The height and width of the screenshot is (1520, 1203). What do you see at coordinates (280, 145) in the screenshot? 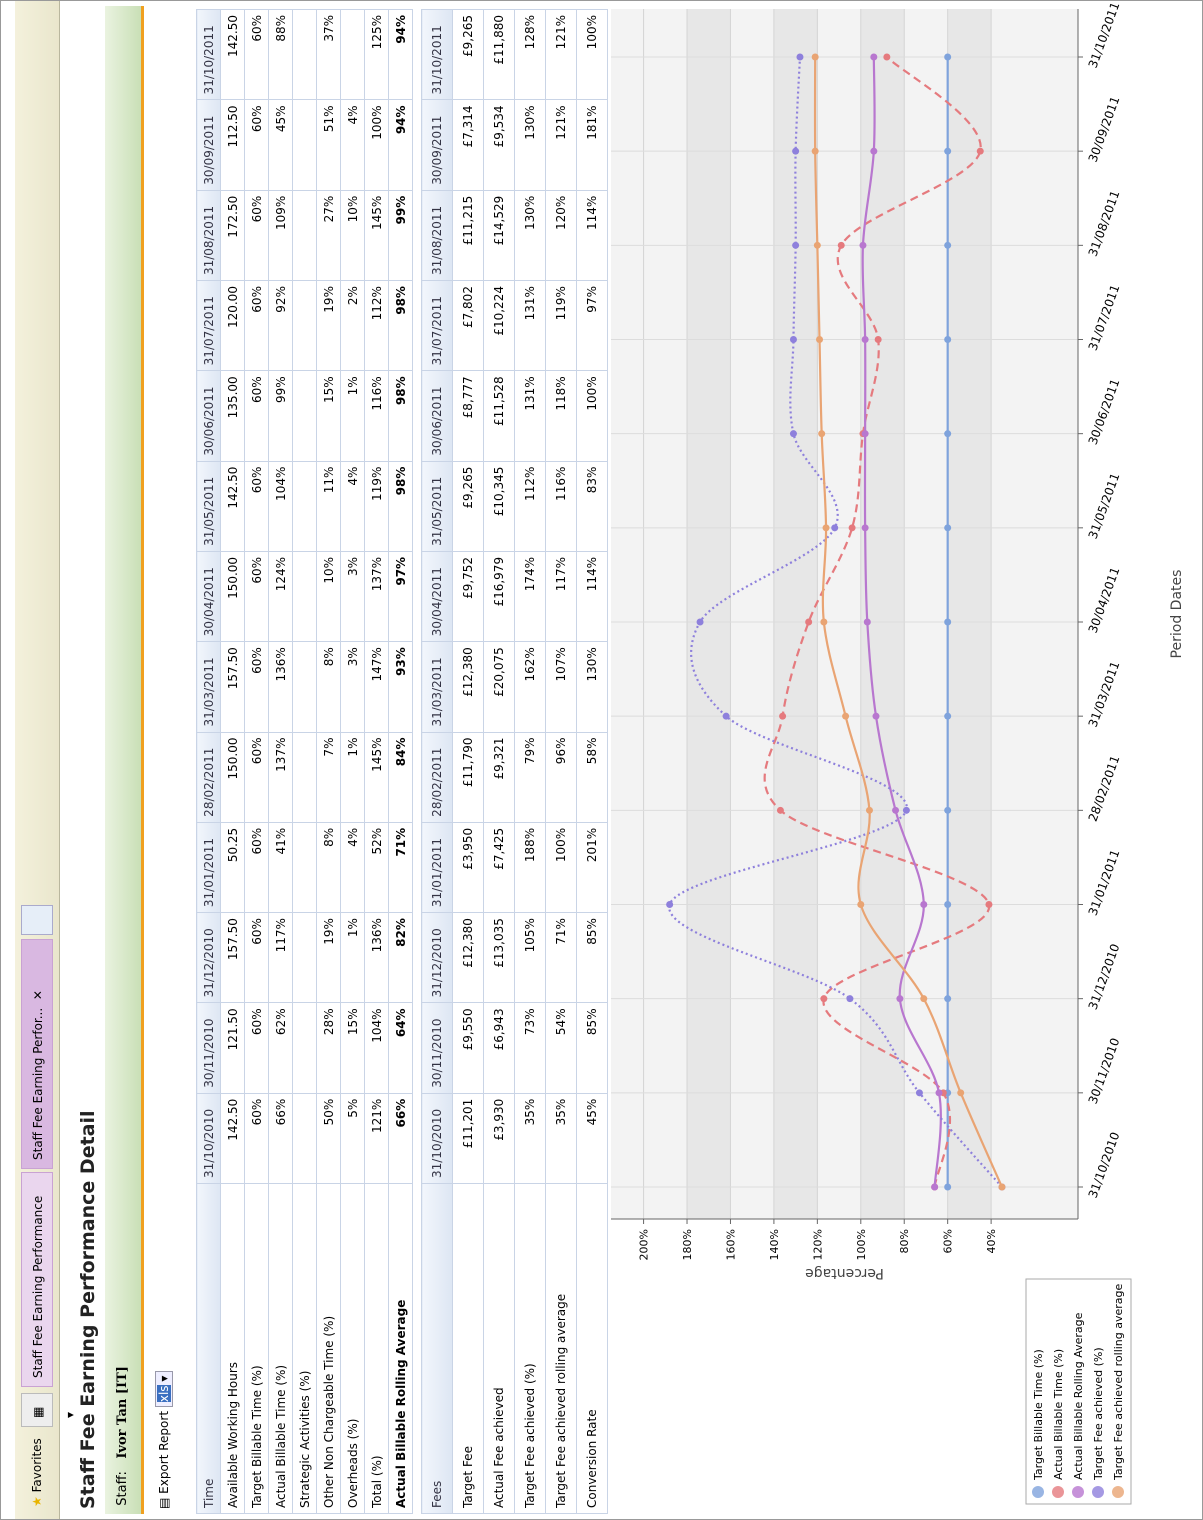
I see `cell: 45%` at bounding box center [280, 145].